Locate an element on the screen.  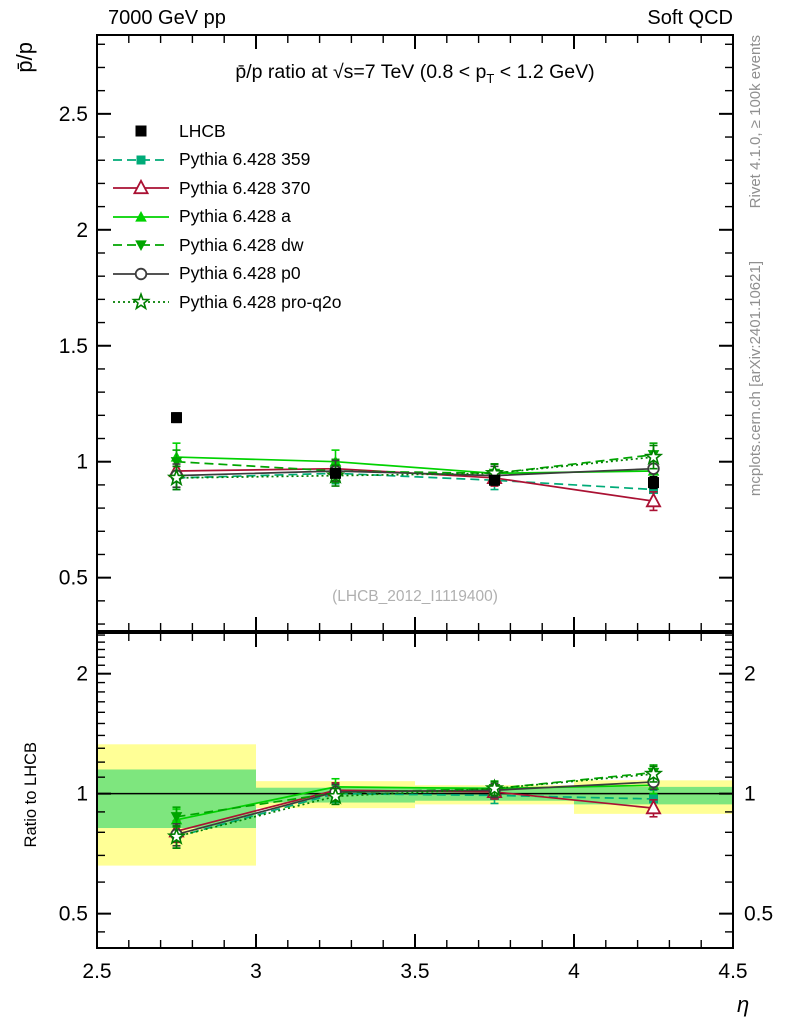
legend-marker-pro-q2o-icon is located at coordinates (141, 301).